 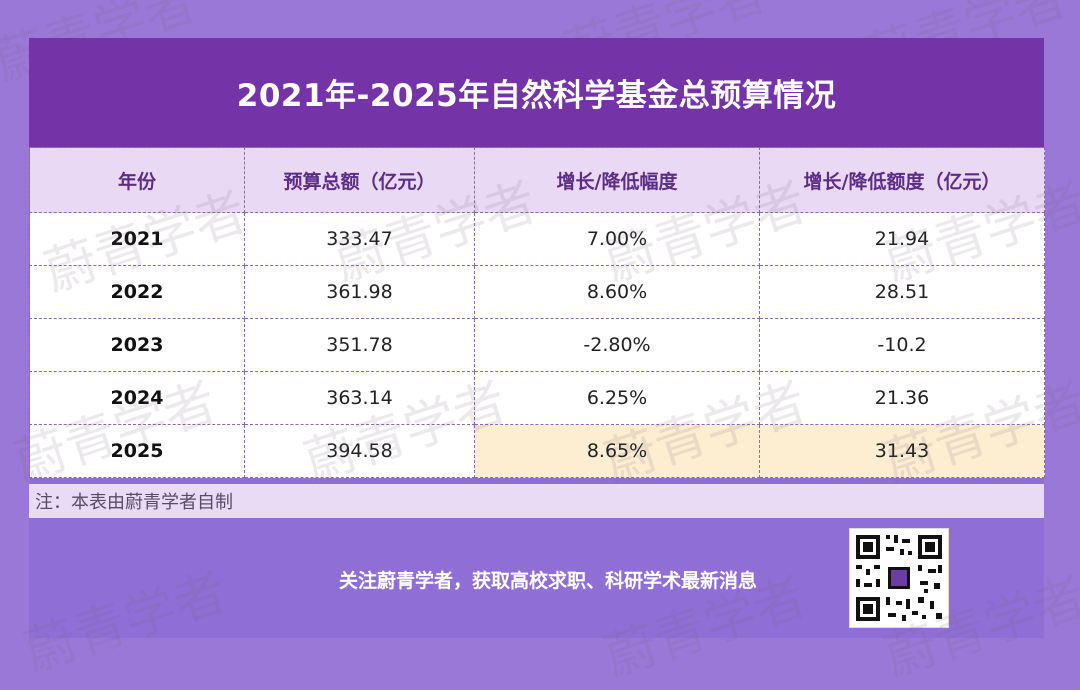 I want to click on cell-year: 2024, so click(x=137, y=398).